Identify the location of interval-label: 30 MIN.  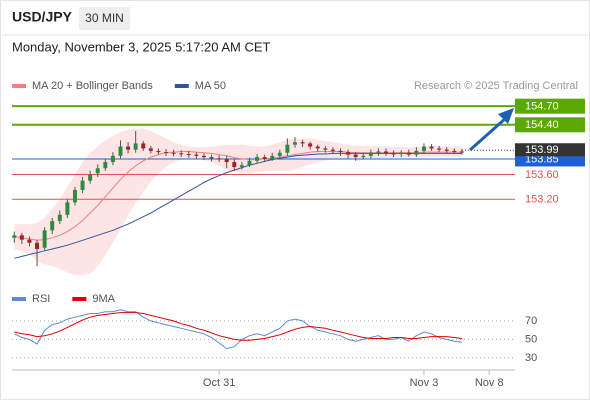
(104, 18).